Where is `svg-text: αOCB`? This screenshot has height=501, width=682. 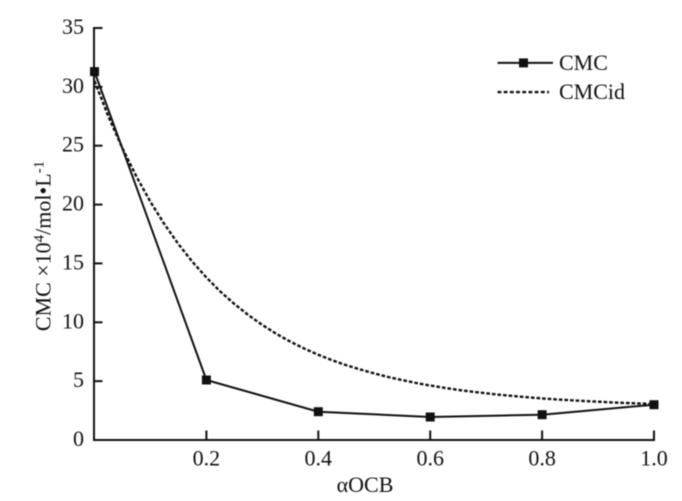 svg-text: αOCB is located at coordinates (365, 484).